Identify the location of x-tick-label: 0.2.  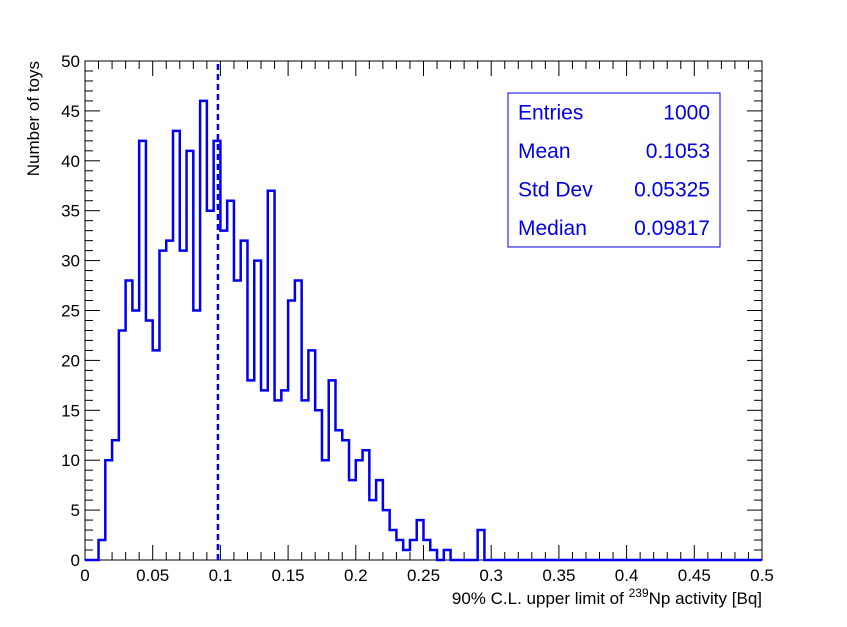
(356, 575).